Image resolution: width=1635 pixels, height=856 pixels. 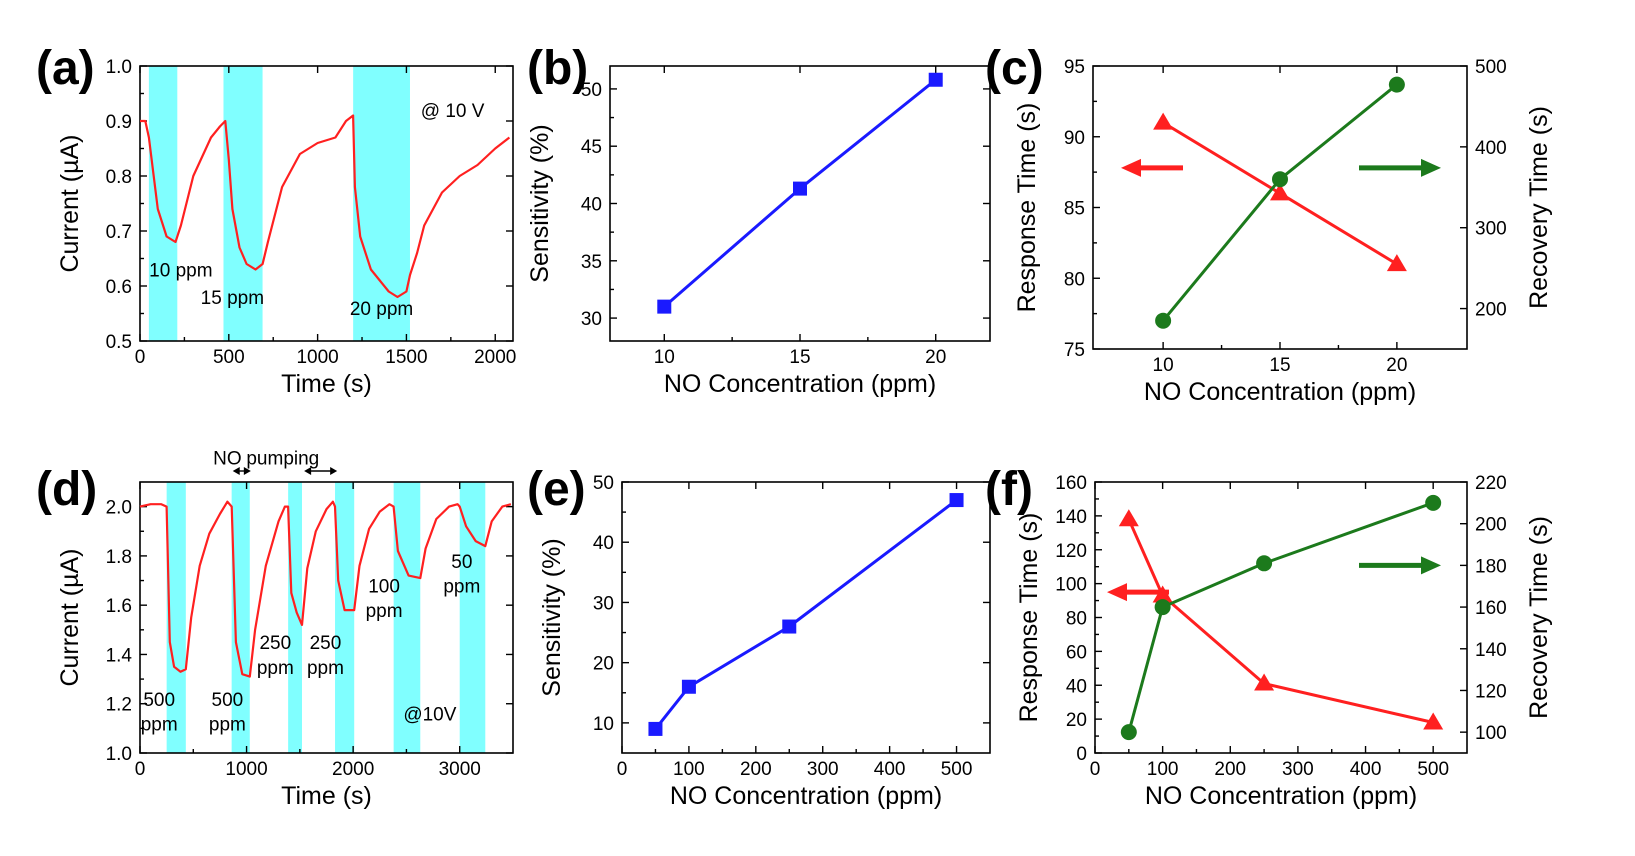 What do you see at coordinates (1491, 691) in the screenshot?
I see `y2-tick-label: 120` at bounding box center [1491, 691].